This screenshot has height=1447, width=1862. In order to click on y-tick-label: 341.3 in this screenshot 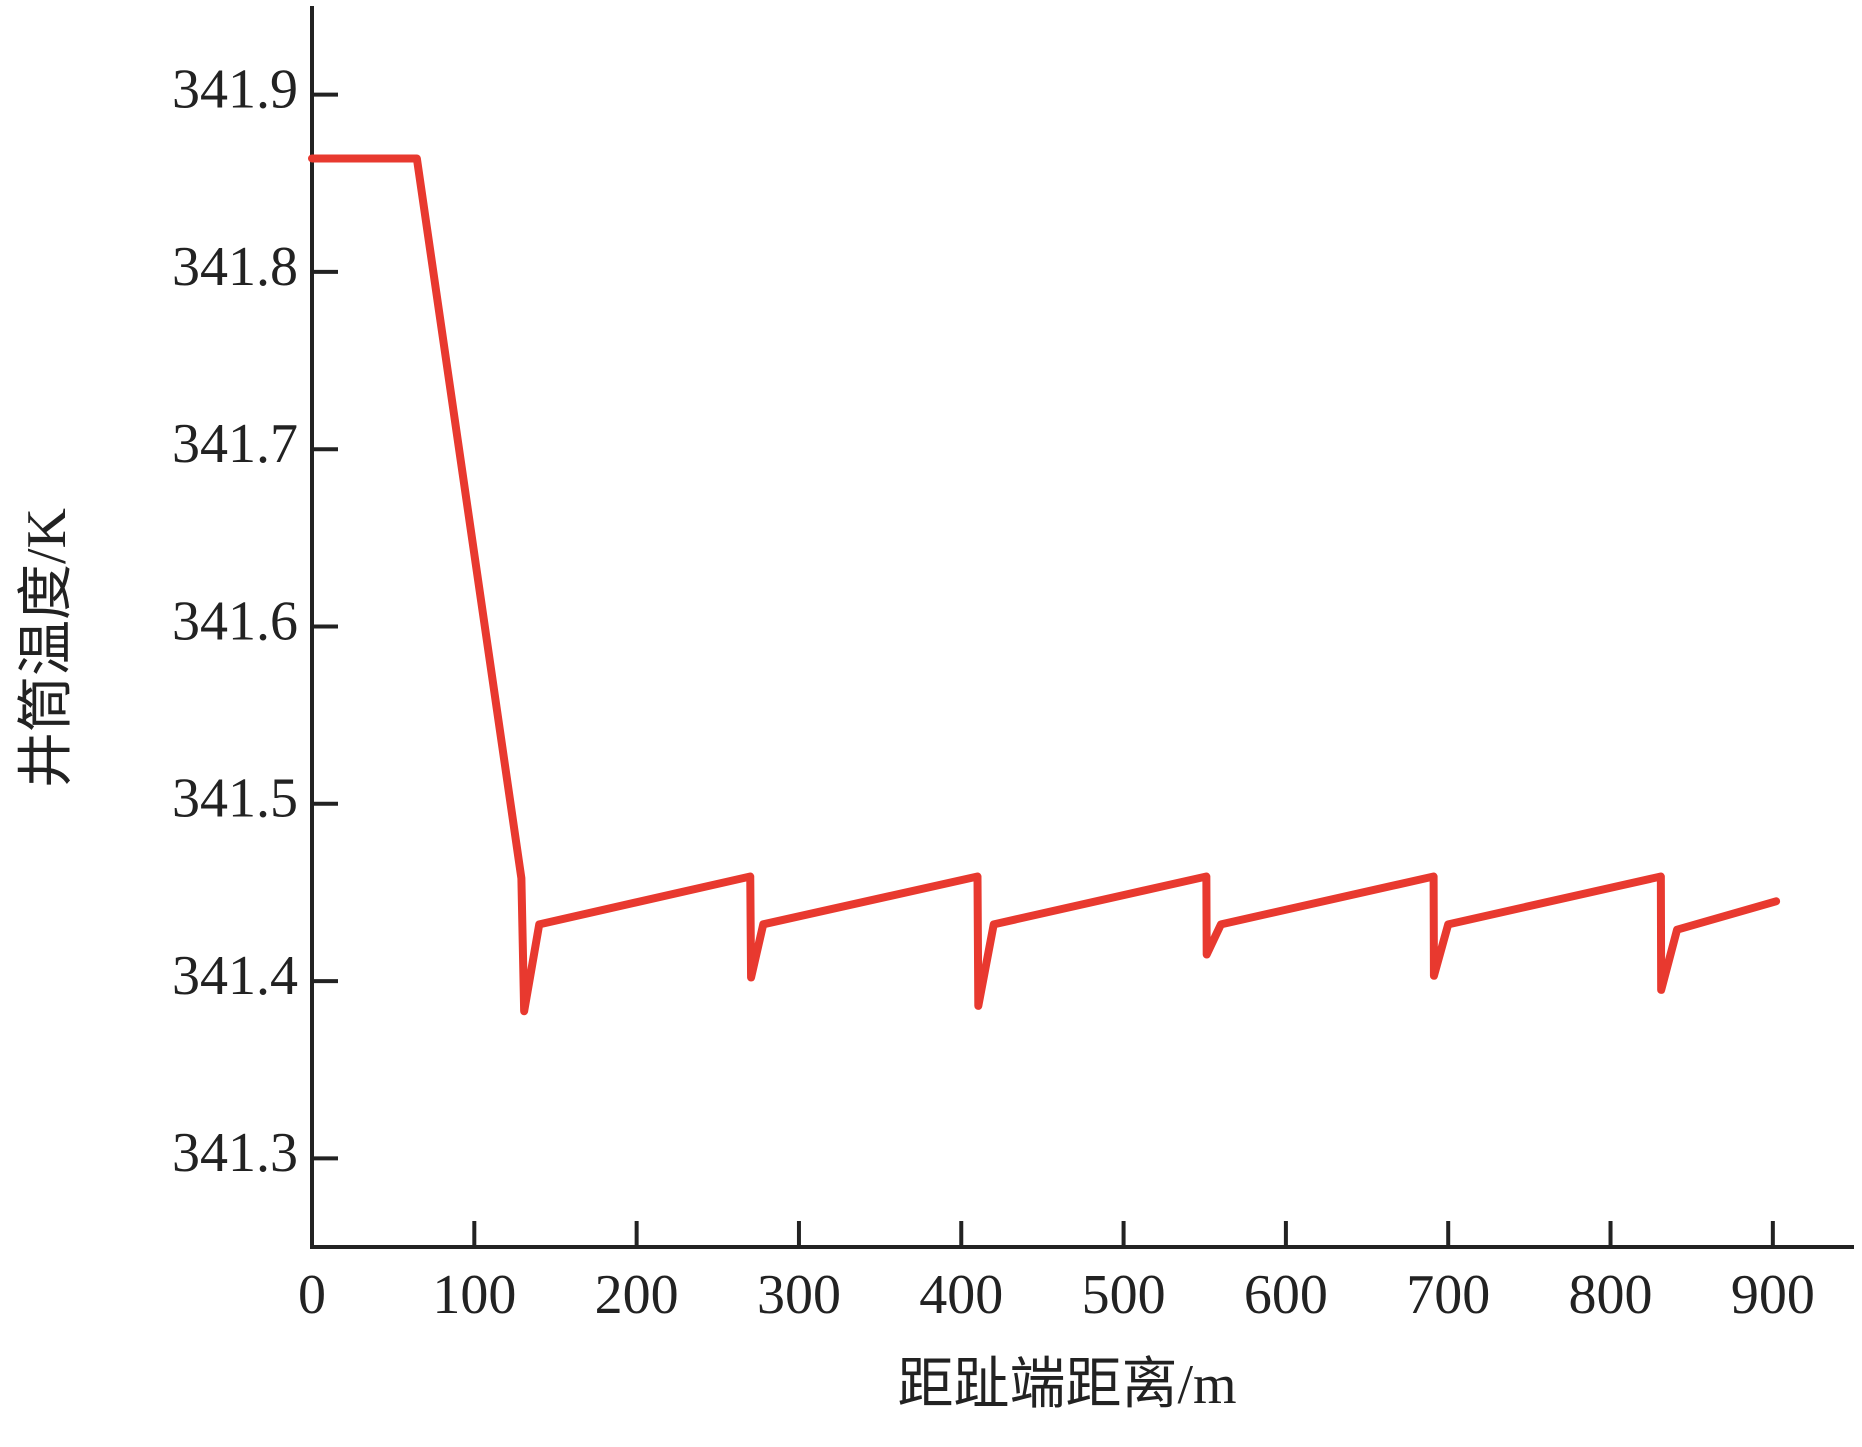, I will do `click(235, 1153)`.